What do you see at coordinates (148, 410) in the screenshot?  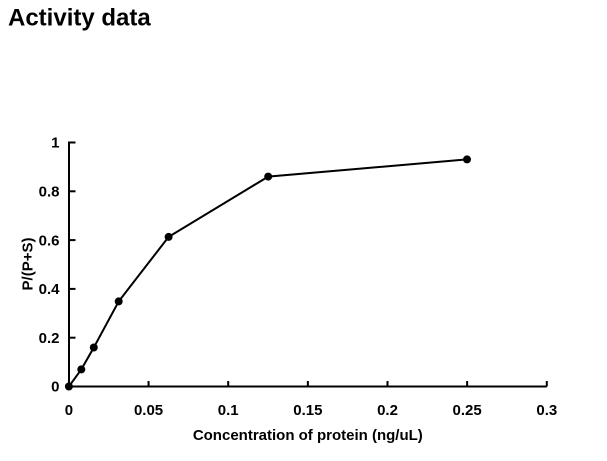 I see `svg-text: 0.05` at bounding box center [148, 410].